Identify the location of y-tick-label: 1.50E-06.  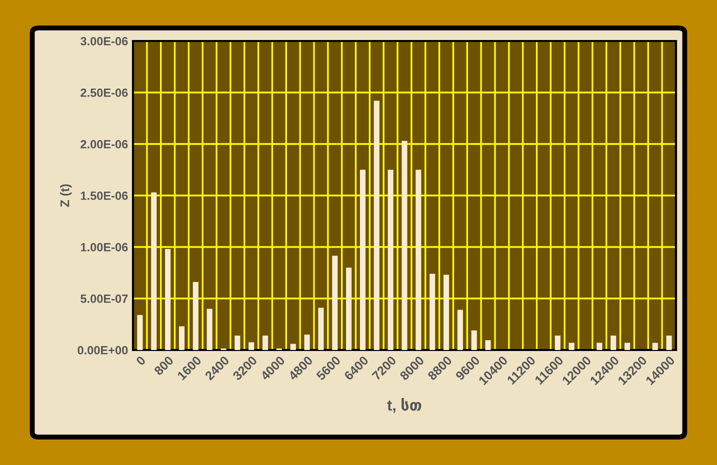
(104, 196).